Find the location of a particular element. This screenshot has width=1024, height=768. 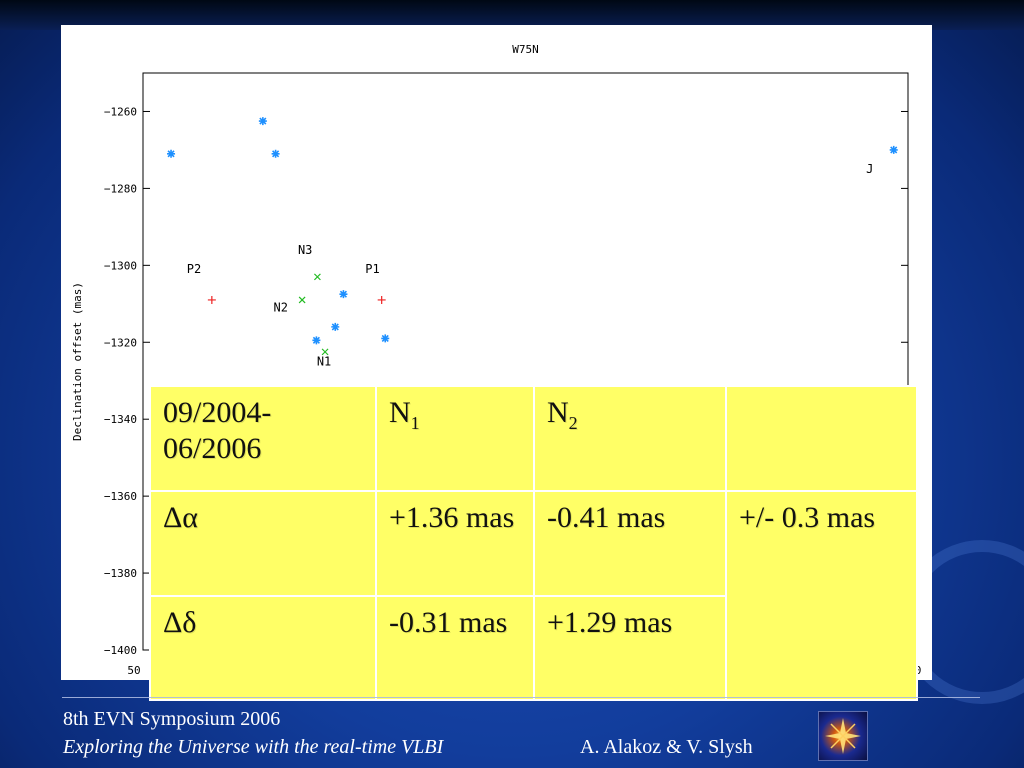

footer-event-name: 8th EVN Symposium 2006 is located at coordinates (172, 719).